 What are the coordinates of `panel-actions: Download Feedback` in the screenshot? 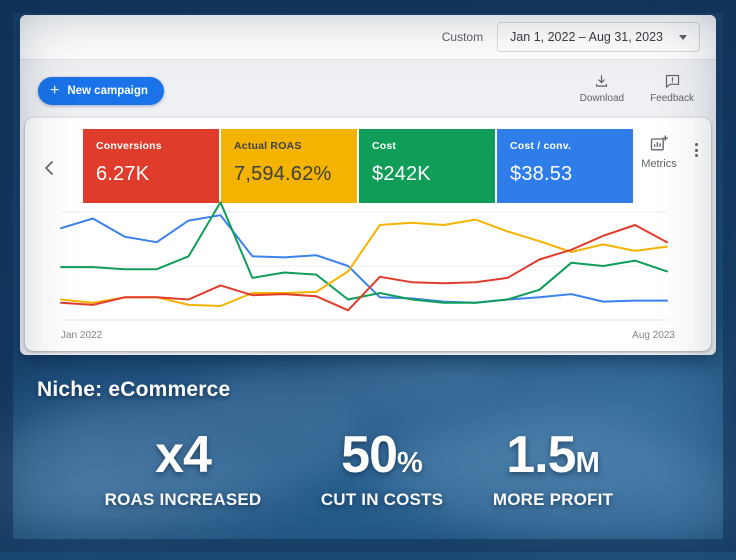 It's located at (637, 88).